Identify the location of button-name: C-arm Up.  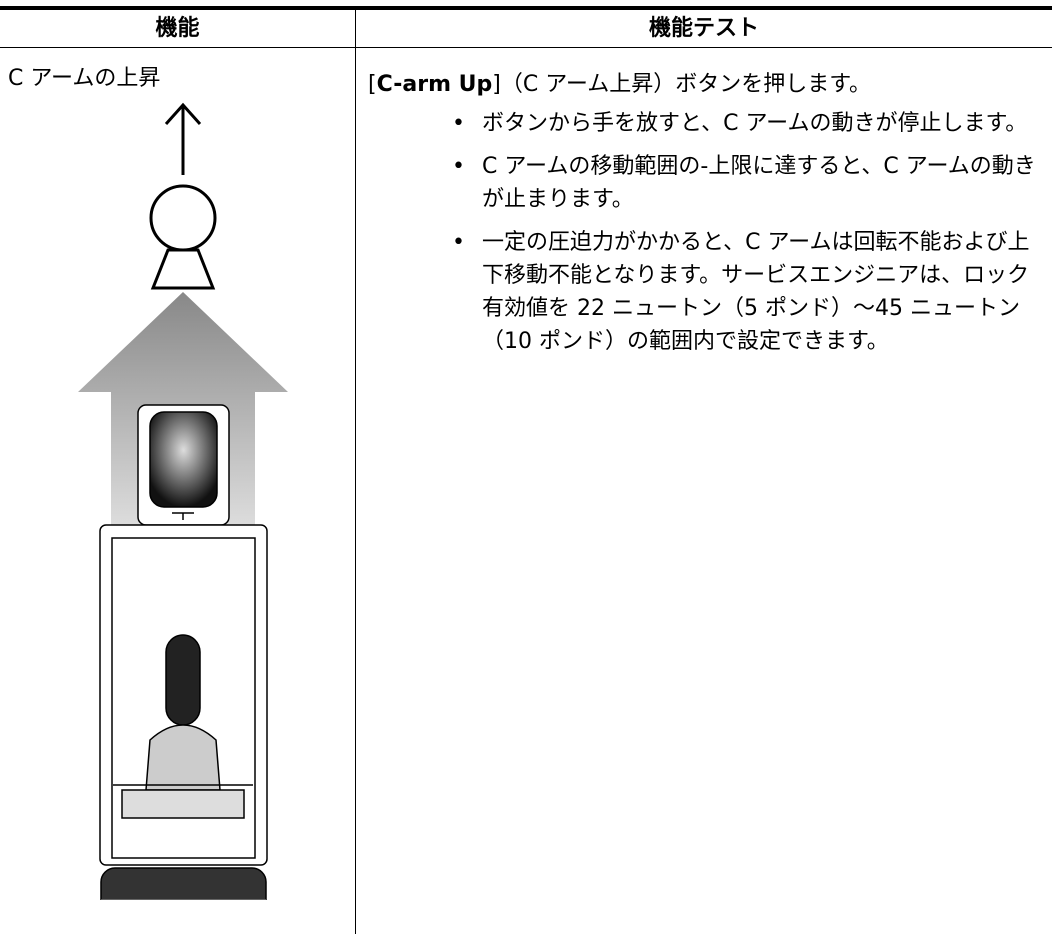
(434, 84).